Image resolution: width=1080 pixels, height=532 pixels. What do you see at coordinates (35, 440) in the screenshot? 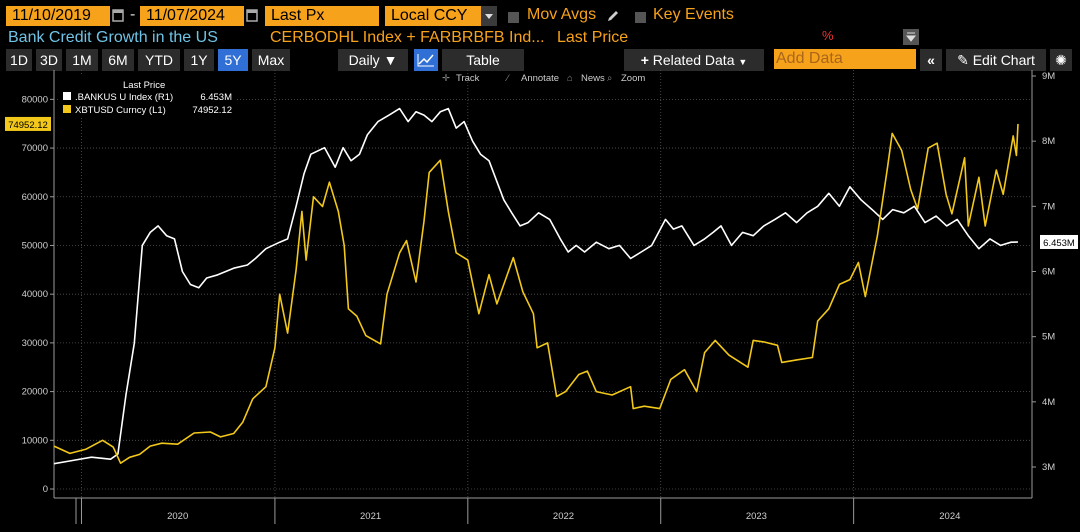
I see `left-tick-label: 10000` at bounding box center [35, 440].